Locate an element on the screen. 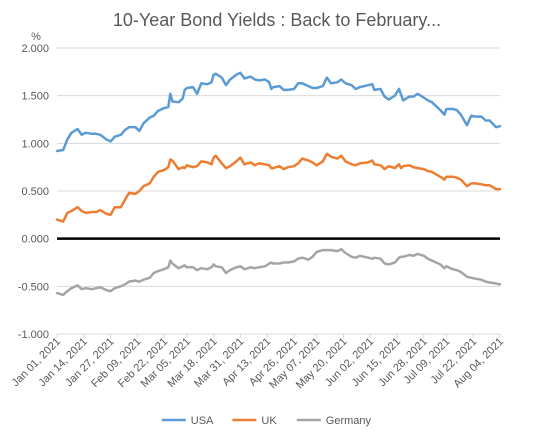  legend-label-uk: UK is located at coordinates (269, 421).